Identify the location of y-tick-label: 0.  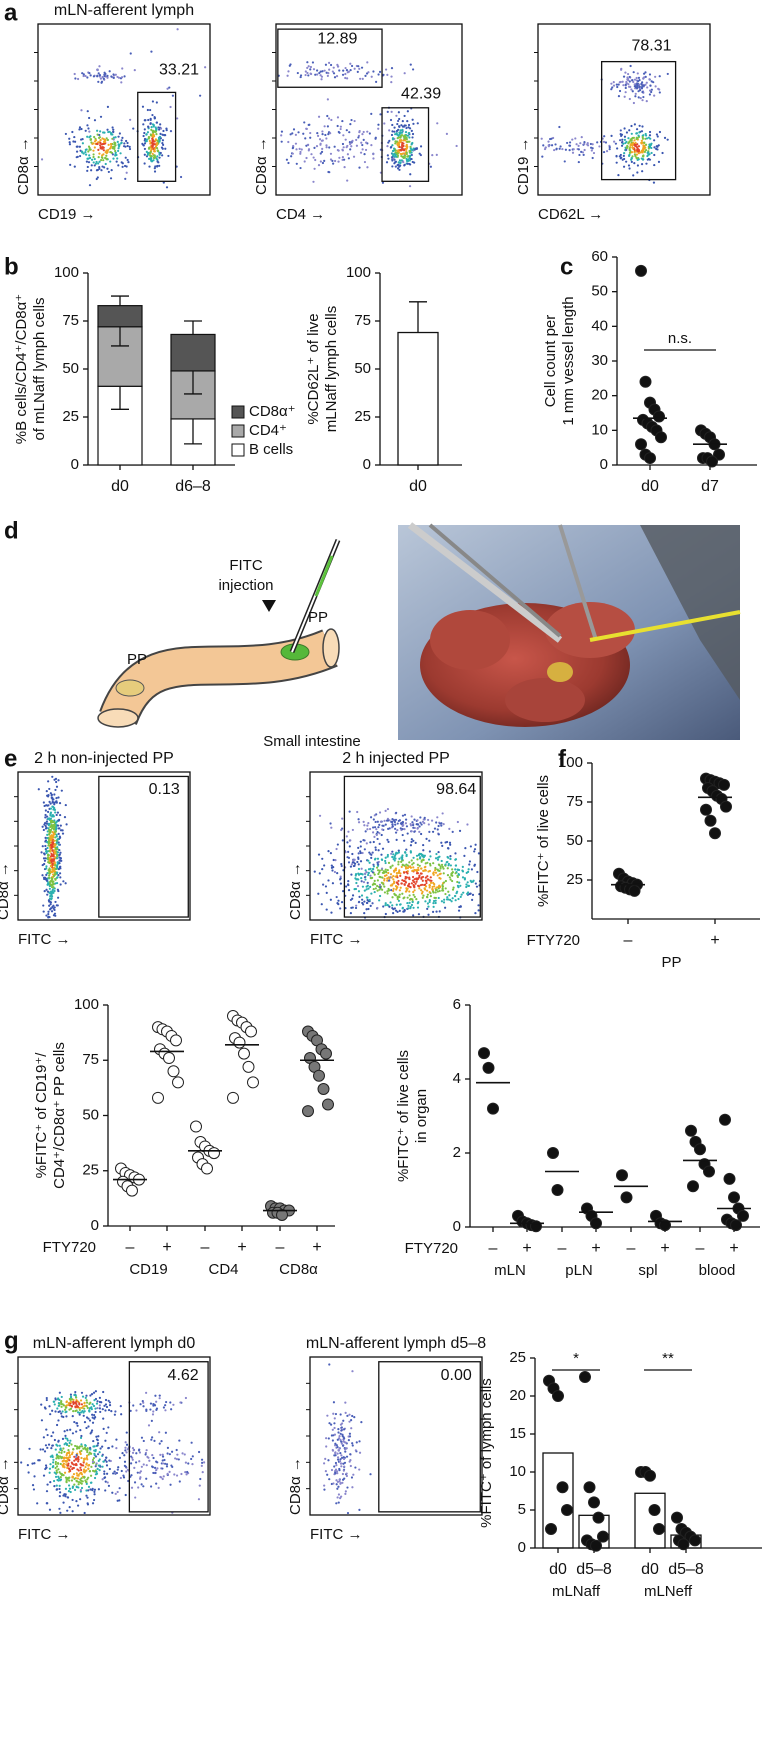
(75, 464).